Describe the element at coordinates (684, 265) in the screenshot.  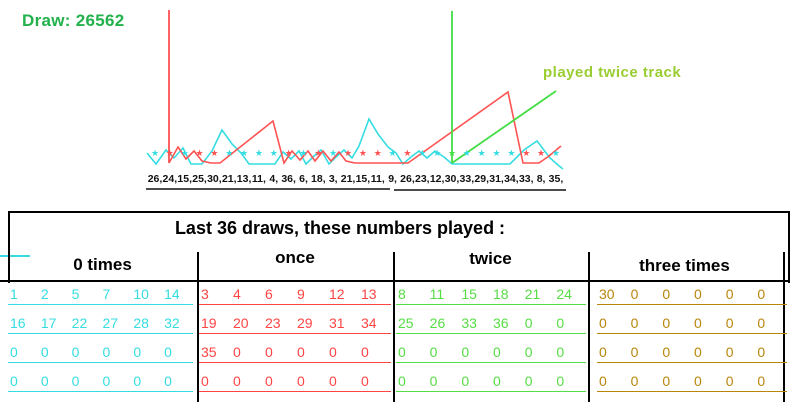
I see `column-header-three-times: three times` at that location.